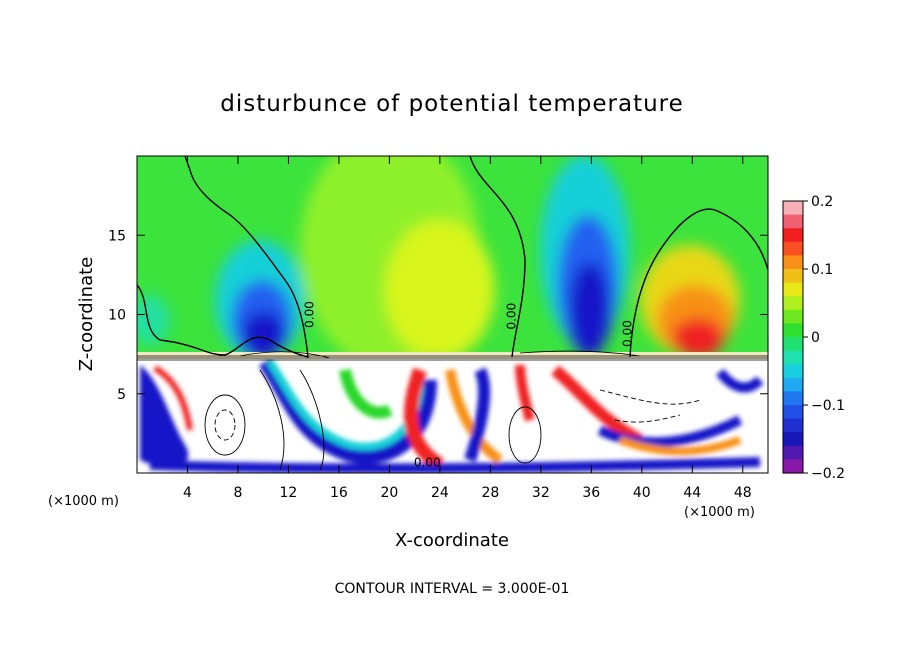 The width and height of the screenshot is (904, 654). Describe the element at coordinates (452, 589) in the screenshot. I see `contour-interval-note: CONTOUR INTERVAL = 3.000E-01` at that location.